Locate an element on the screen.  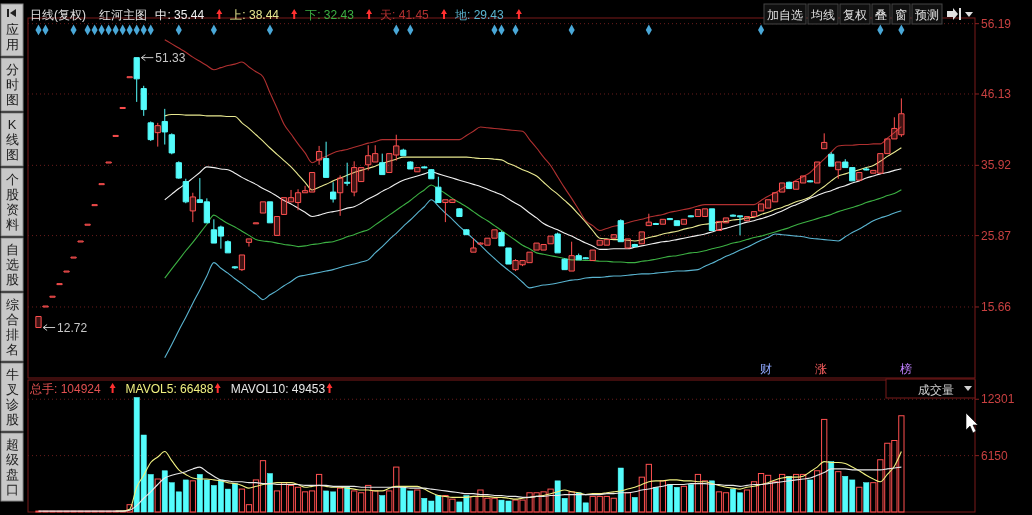
y-axis-title: 成交量 is located at coordinates (936, 390).